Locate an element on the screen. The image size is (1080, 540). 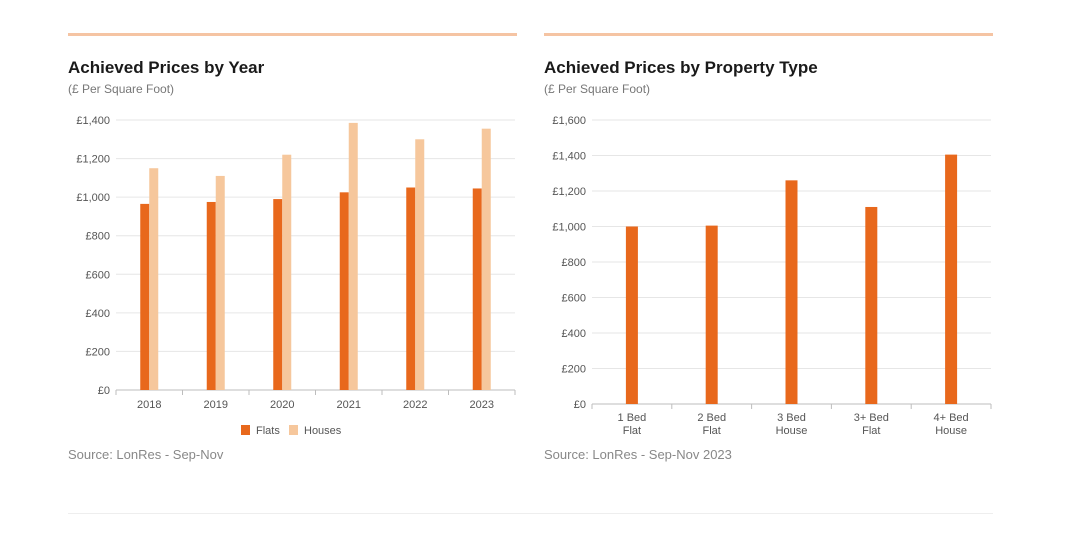
x-tick-label: 4+ Bed is located at coordinates (951, 418).